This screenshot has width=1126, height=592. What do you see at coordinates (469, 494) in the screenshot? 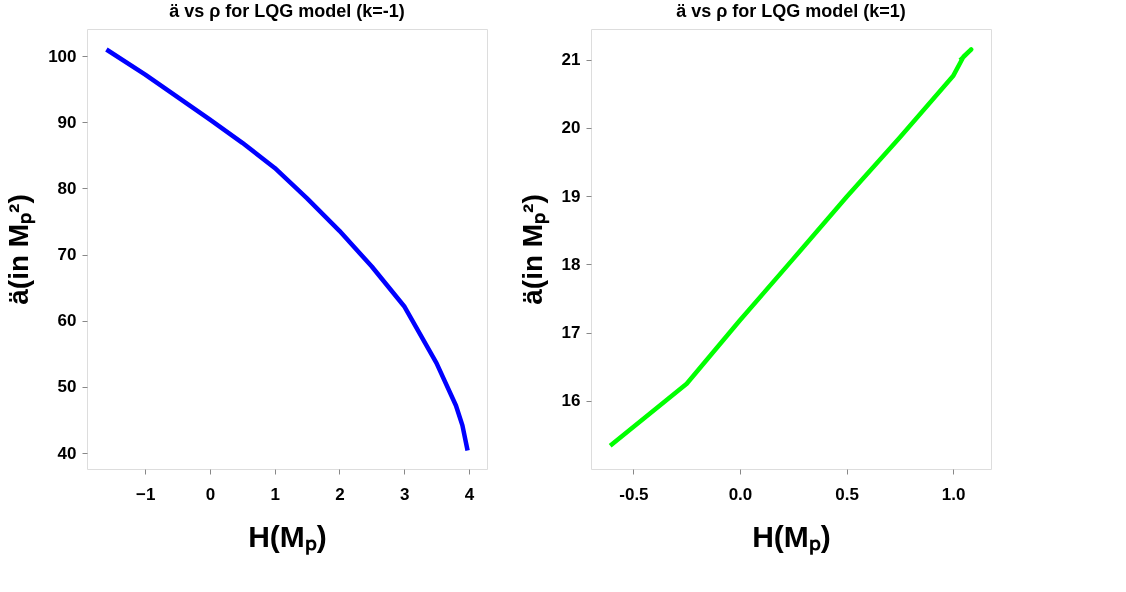
I see `x-tick-label: 4` at bounding box center [469, 494].